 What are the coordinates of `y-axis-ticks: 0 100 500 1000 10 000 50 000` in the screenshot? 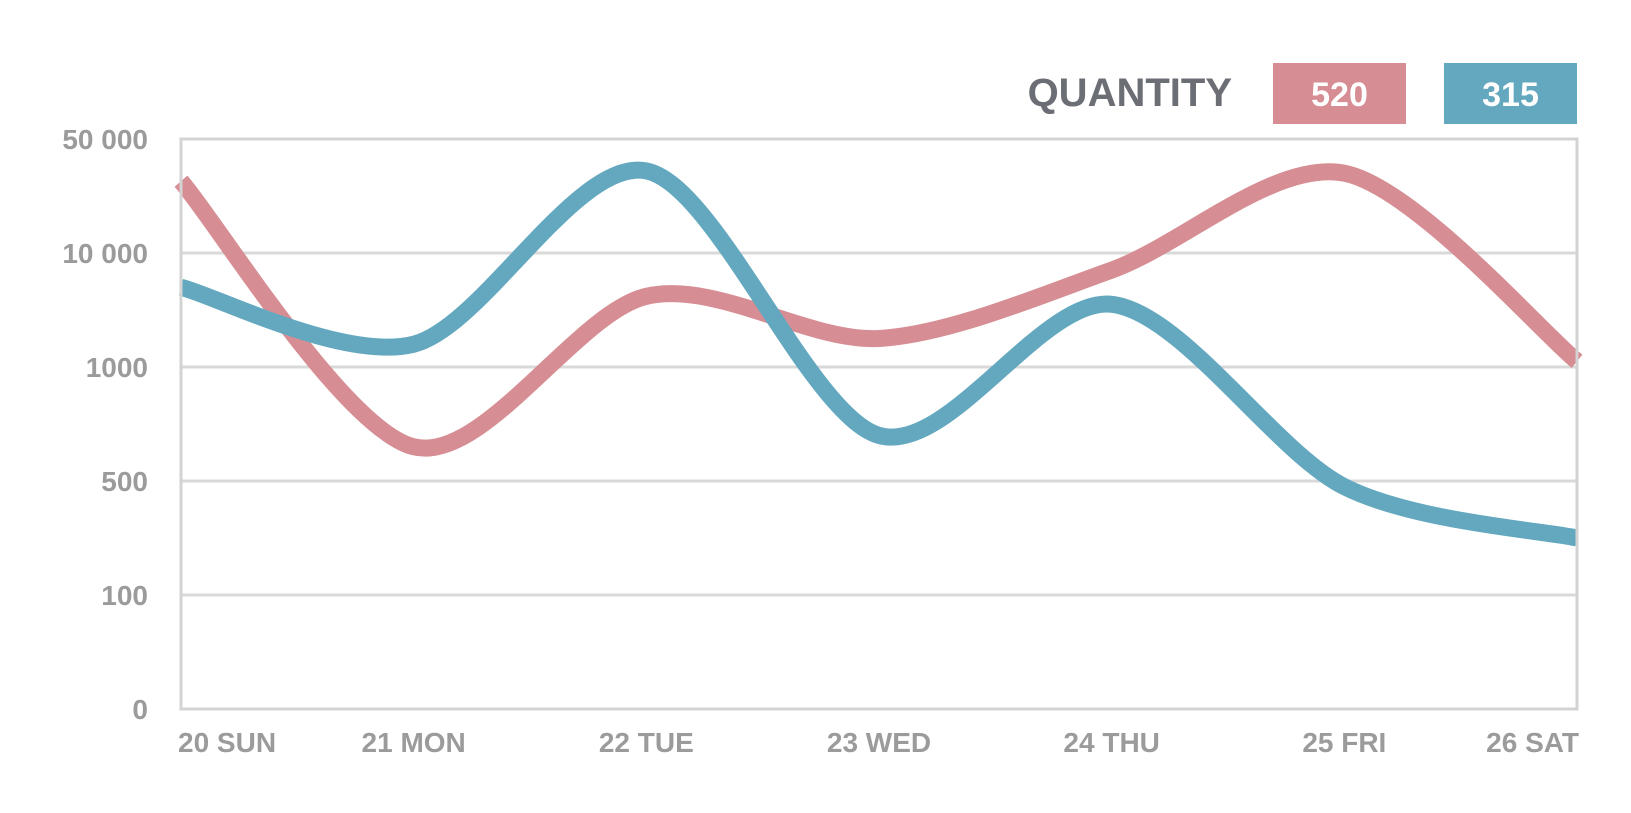 It's located at (105, 424).